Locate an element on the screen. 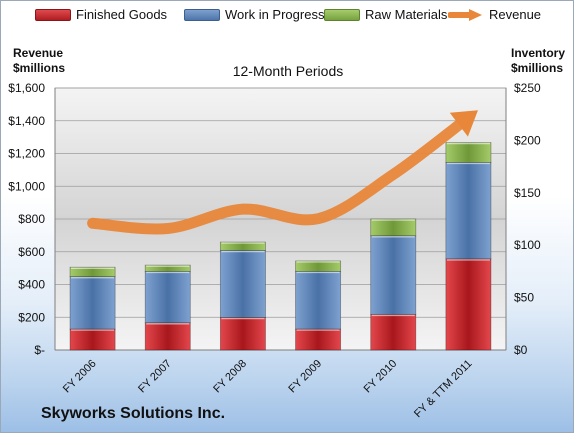  x-tick-label: FY 2010 is located at coordinates (381, 377).